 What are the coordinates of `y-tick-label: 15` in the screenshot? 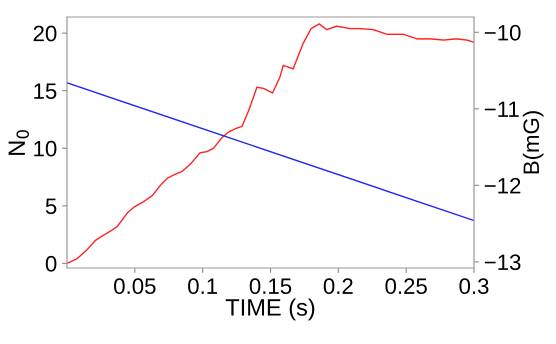 It's located at (45, 91).